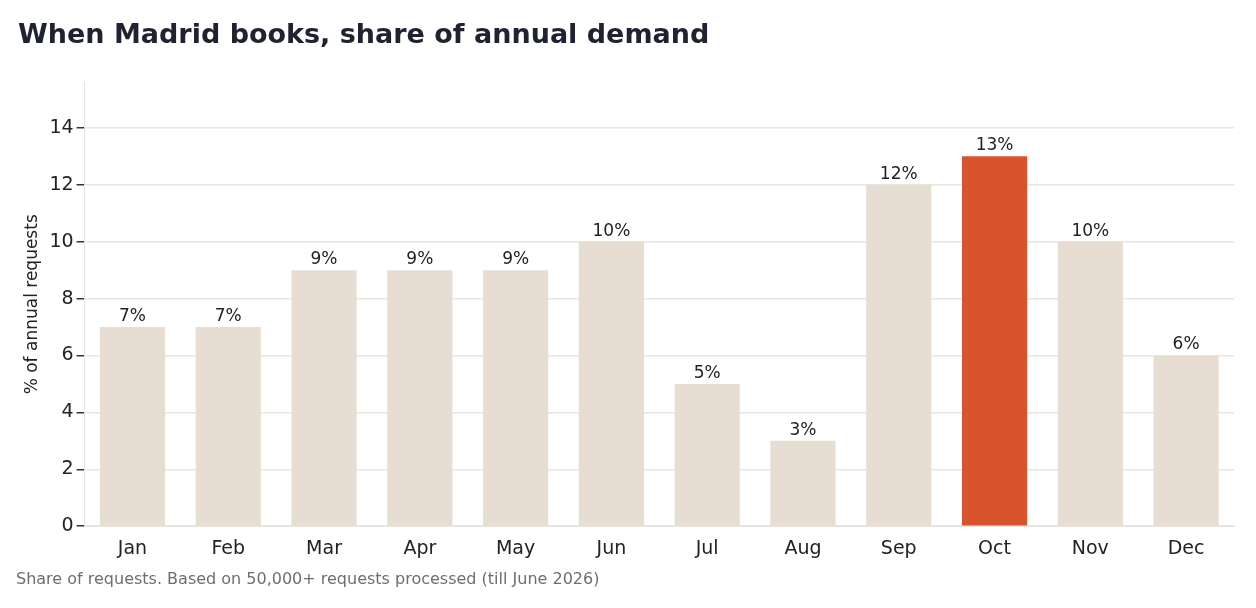 Image resolution: width=1256 pixels, height=608 pixels. I want to click on data-label: 6%, so click(1186, 343).